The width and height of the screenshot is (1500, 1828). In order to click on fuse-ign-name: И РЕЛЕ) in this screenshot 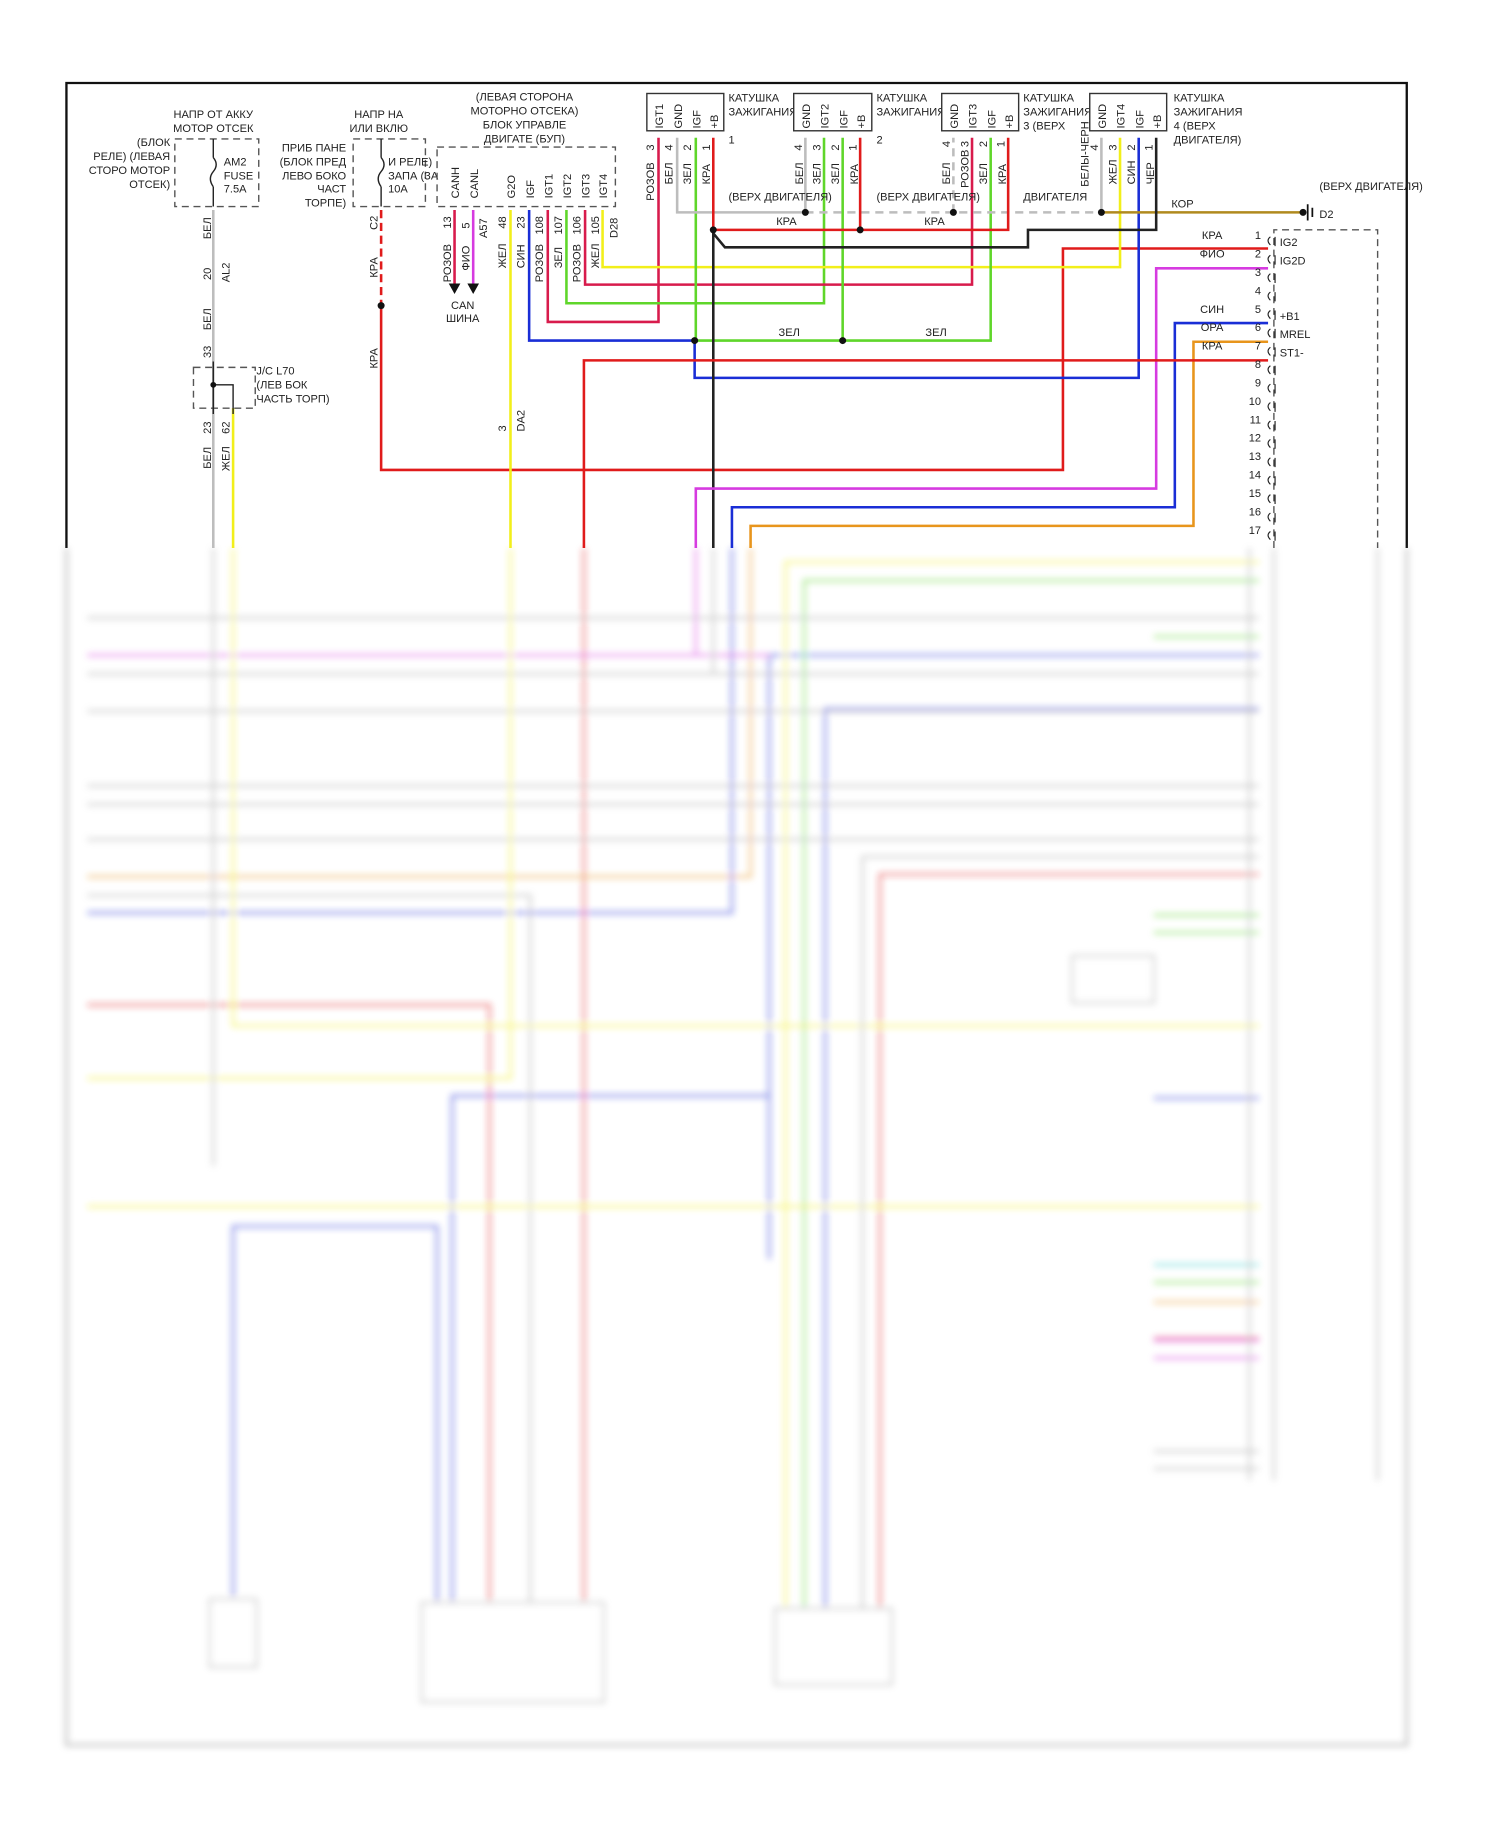, I will do `click(410, 163)`.